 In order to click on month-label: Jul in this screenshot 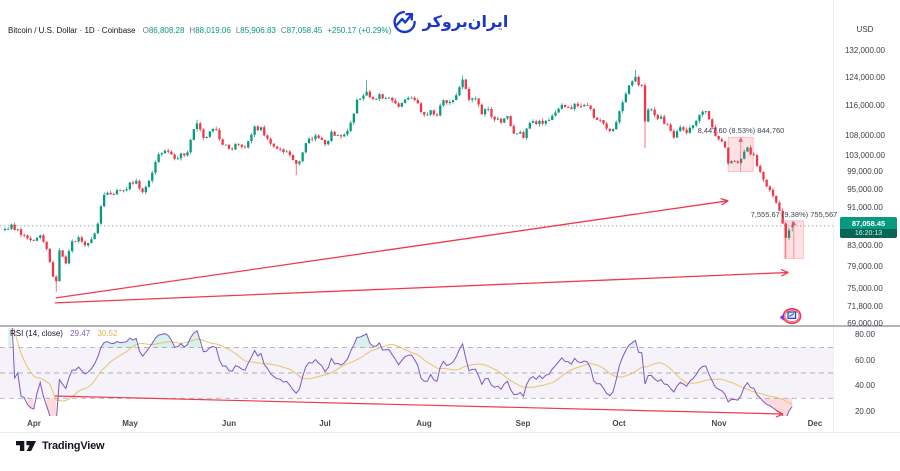, I will do `click(325, 423)`.